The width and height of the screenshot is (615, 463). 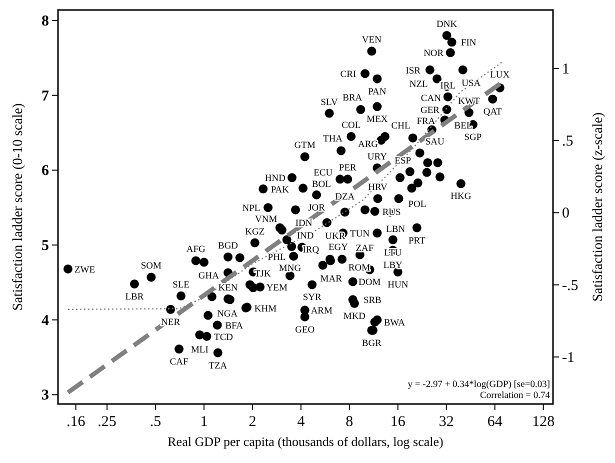 What do you see at coordinates (568, 358) in the screenshot?
I see `y2-tick-label: -1` at bounding box center [568, 358].